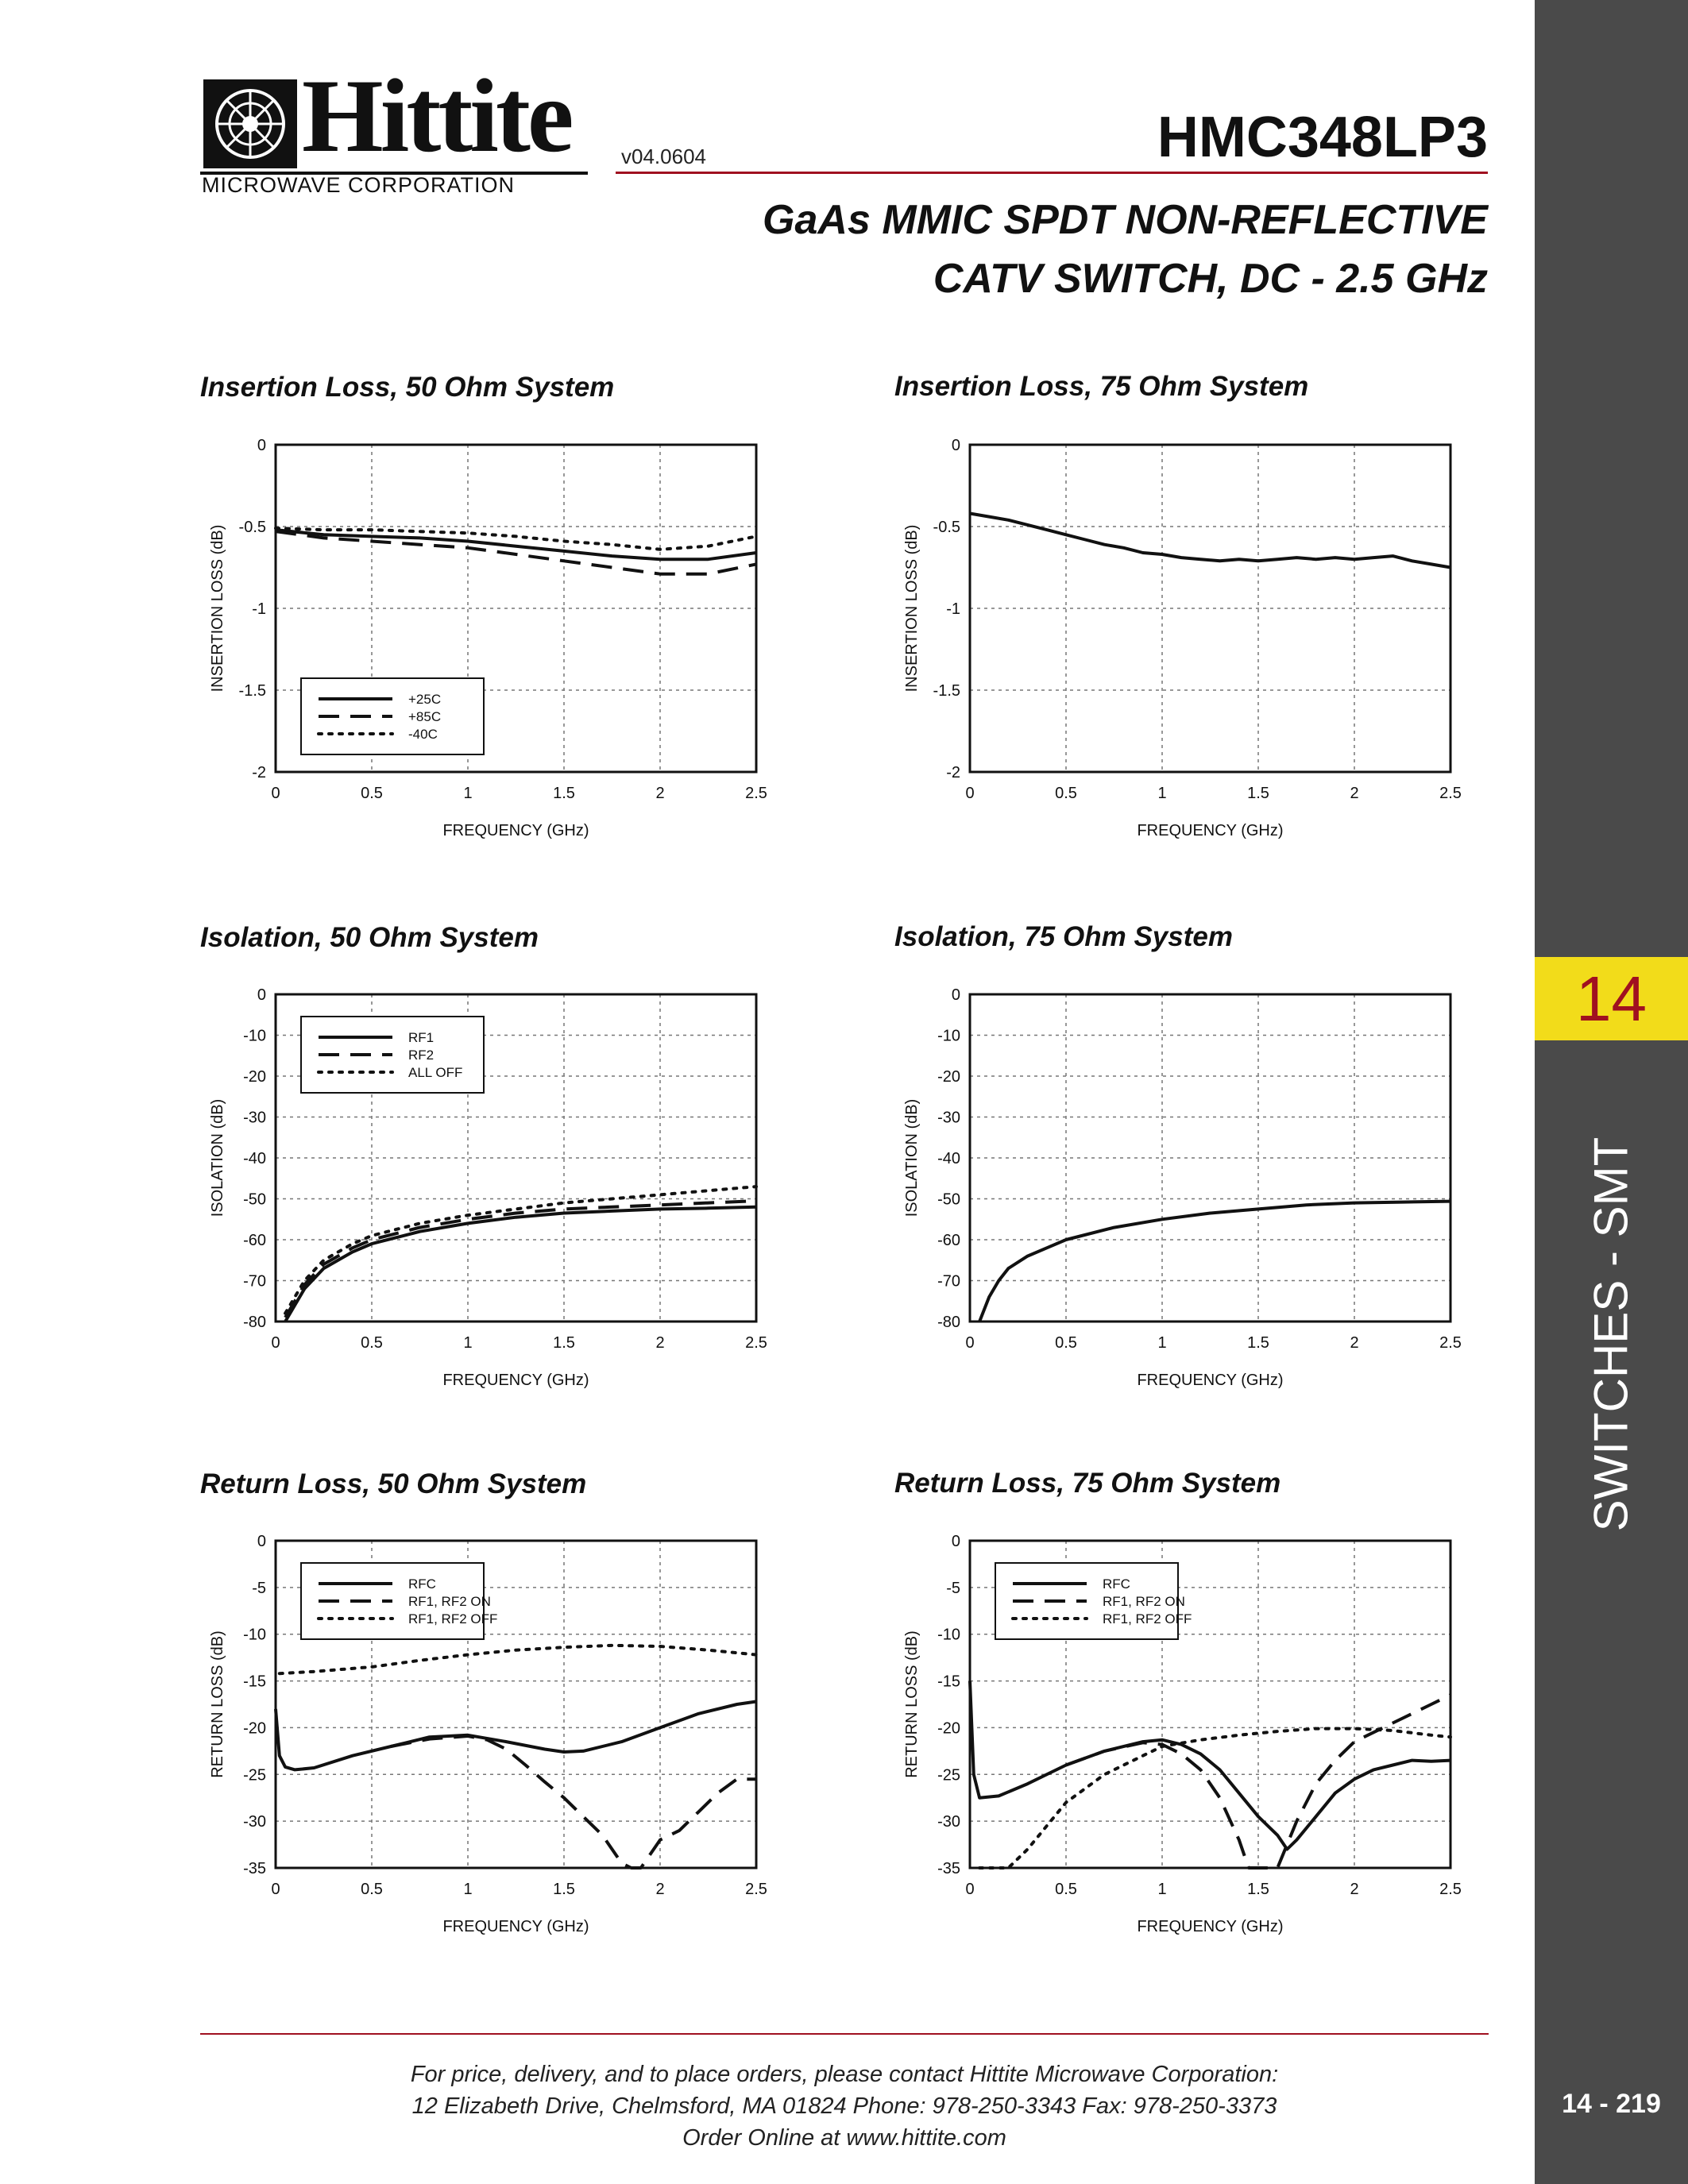  Describe the element at coordinates (948, 1158) in the screenshot. I see `y-tick-label: -40` at that location.